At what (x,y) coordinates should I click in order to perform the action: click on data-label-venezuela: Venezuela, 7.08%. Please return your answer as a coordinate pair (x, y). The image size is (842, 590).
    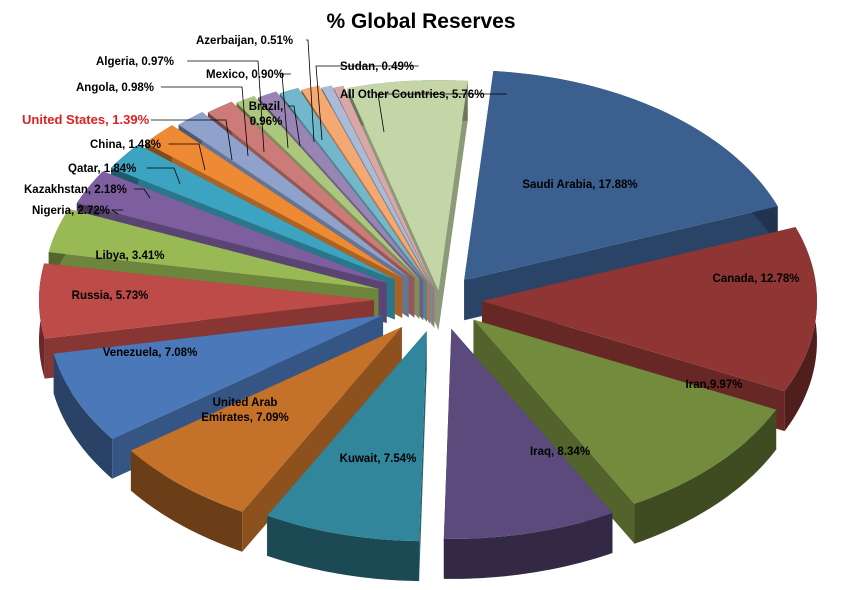
    Looking at the image, I should click on (150, 353).